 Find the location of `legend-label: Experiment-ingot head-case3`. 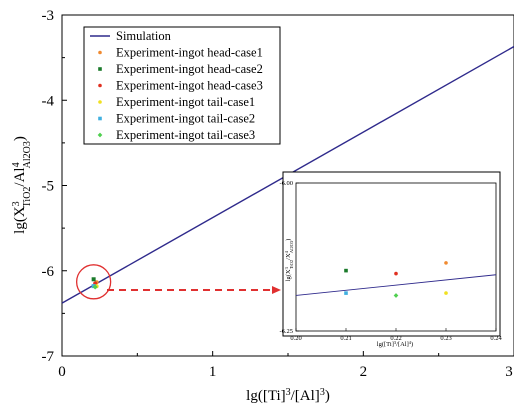

legend-label: Experiment-ingot head-case3 is located at coordinates (189, 86).